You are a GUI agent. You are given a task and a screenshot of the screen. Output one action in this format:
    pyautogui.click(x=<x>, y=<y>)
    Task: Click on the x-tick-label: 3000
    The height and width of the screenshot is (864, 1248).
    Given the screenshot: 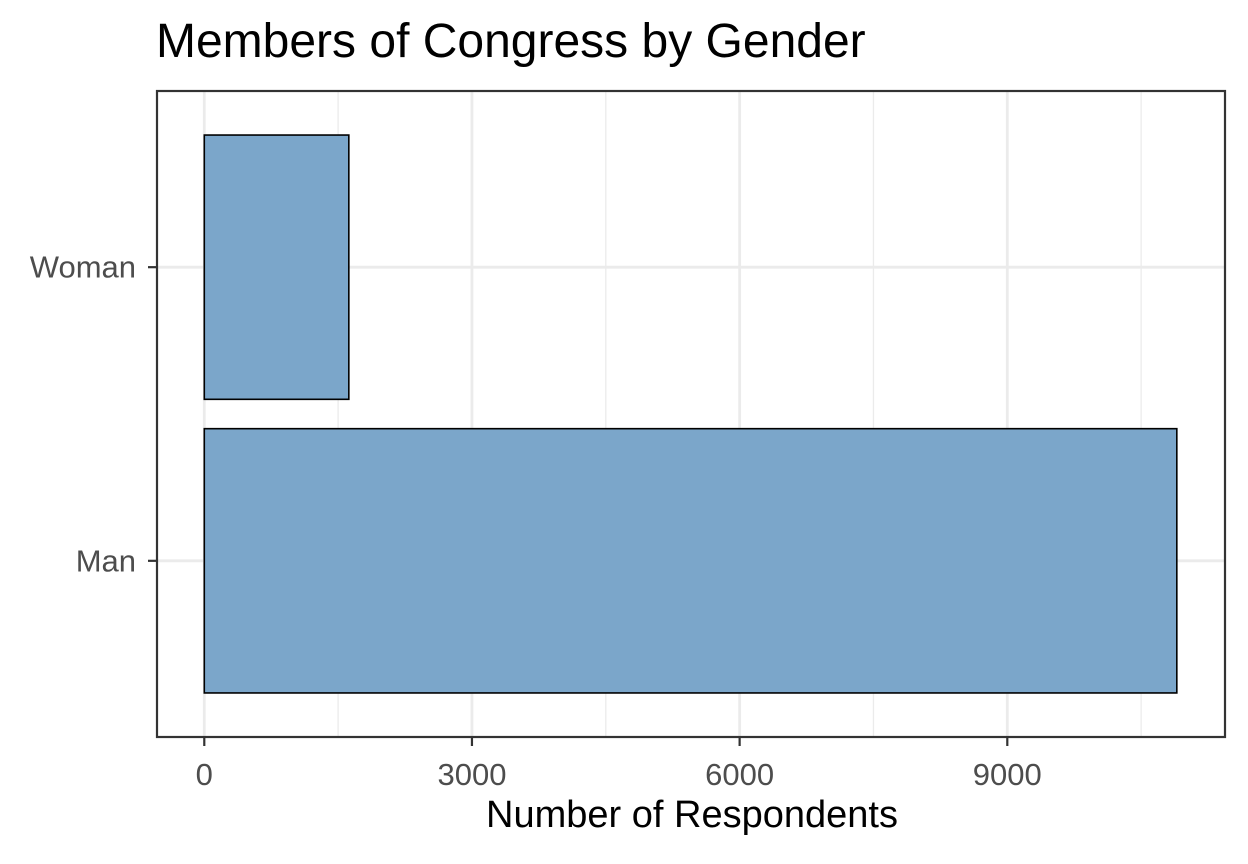 What is the action you would take?
    pyautogui.click(x=471, y=774)
    